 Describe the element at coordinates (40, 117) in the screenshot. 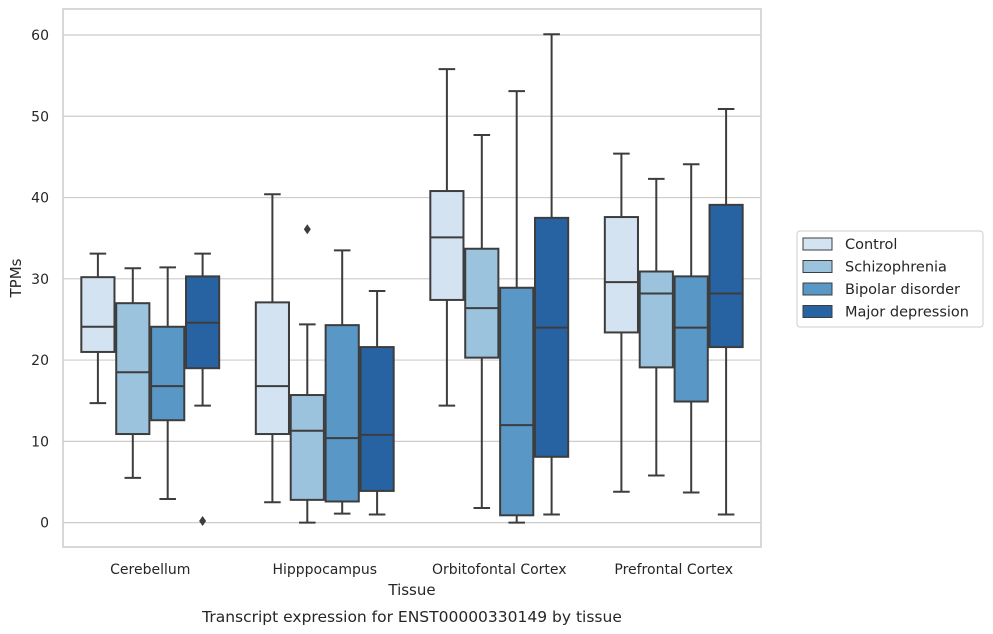

I see `y-tick-label: 50` at that location.